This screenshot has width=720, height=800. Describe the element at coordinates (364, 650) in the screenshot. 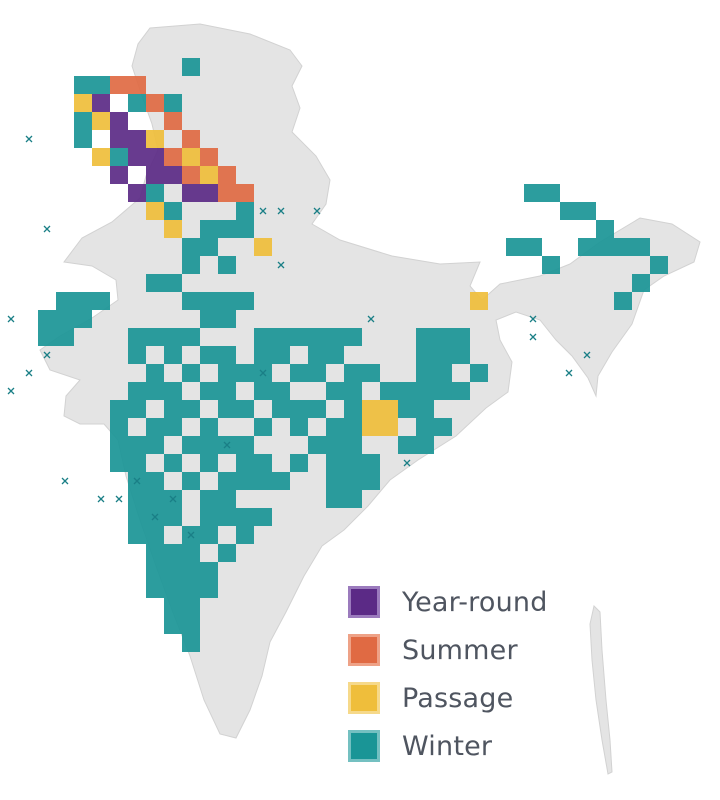

I see `legend-swatch-summer` at that location.